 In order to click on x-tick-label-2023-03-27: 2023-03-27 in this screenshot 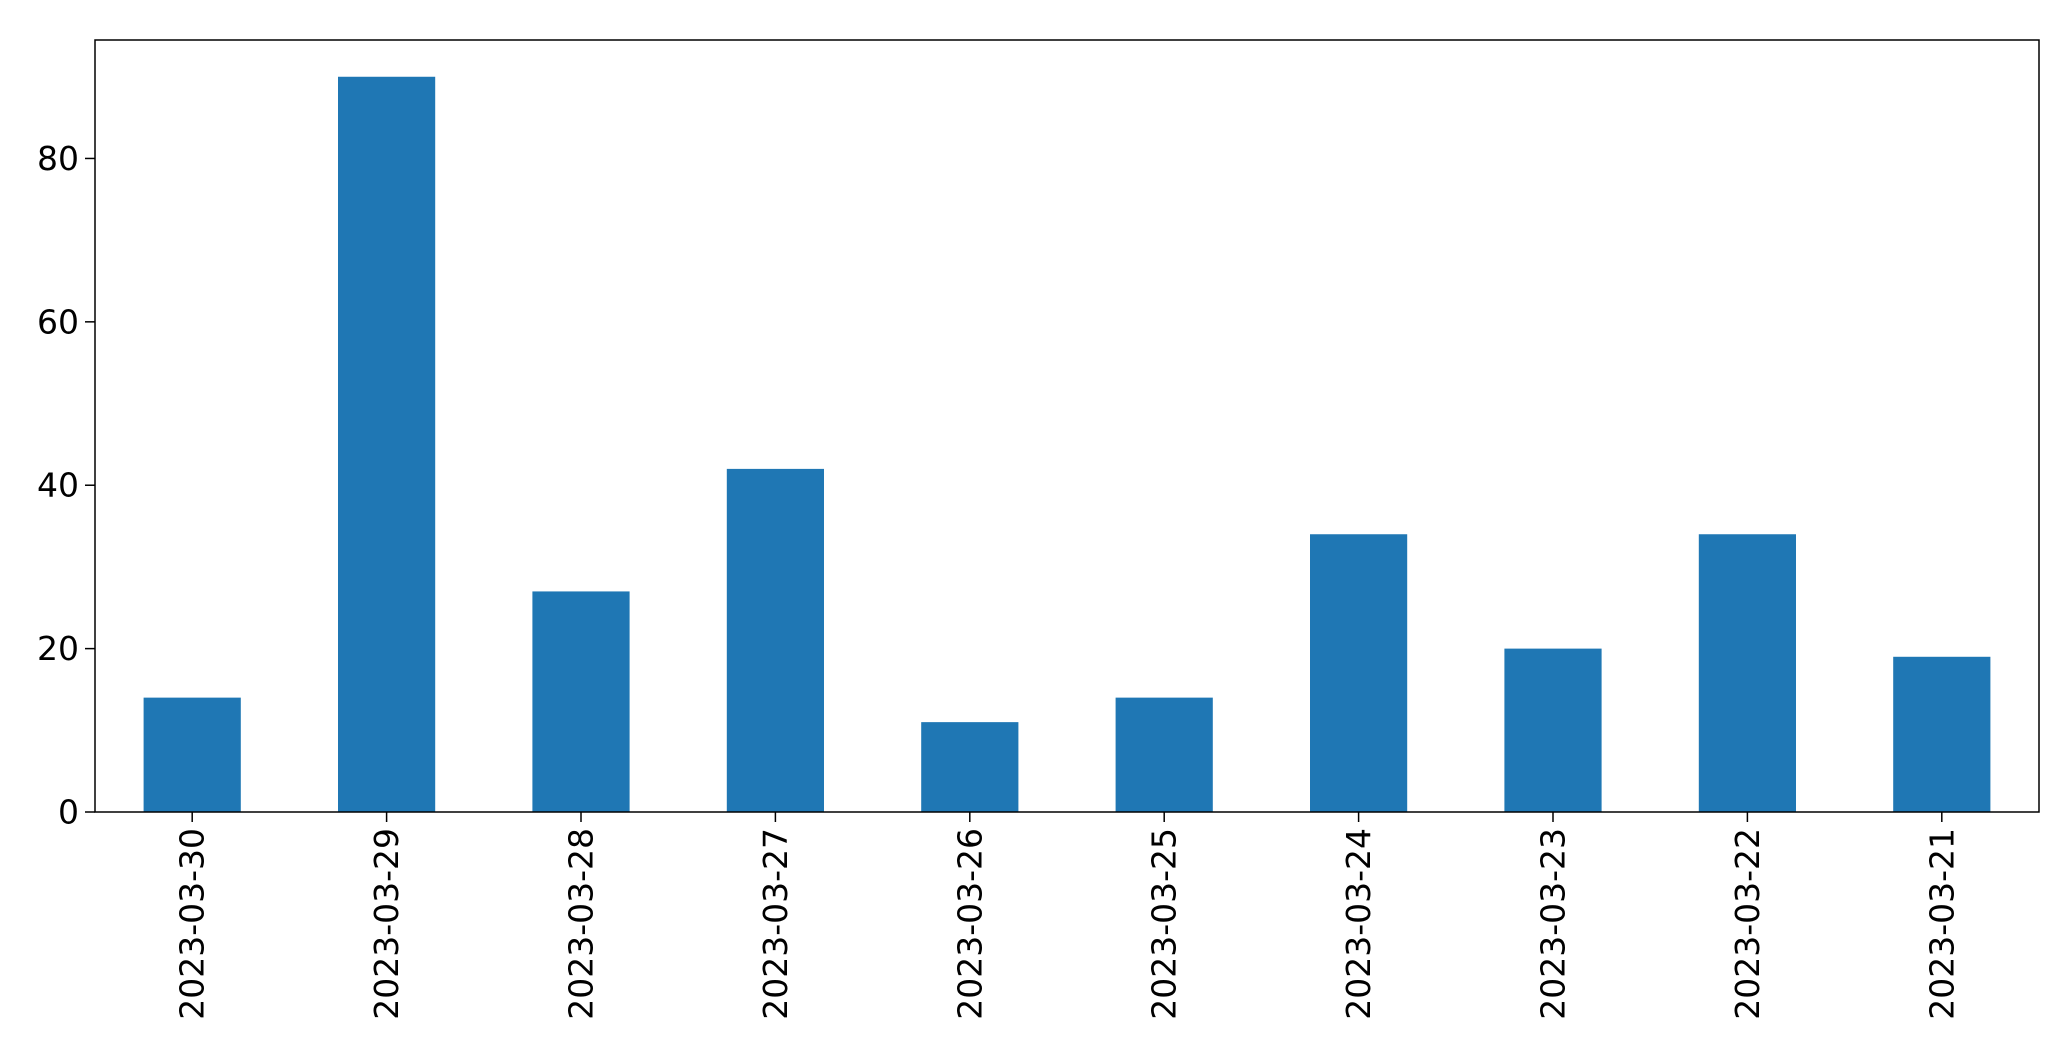, I will do `click(775, 924)`.